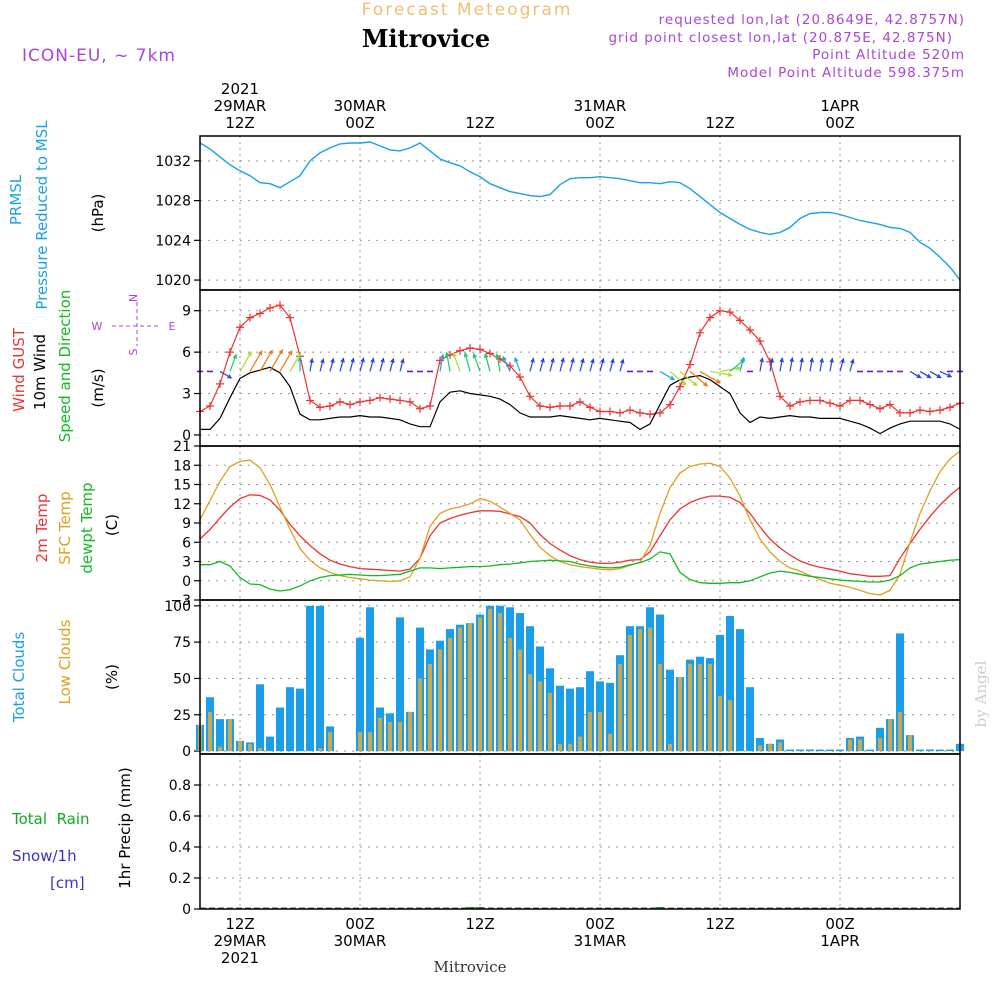  Describe the element at coordinates (180, 601) in the screenshot. I see `temp-tick-label: −3` at that location.